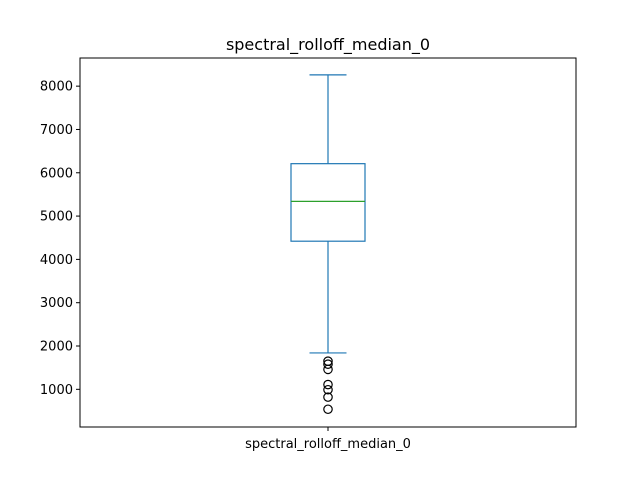  I want to click on y-tick-label: 2000, so click(56, 347).